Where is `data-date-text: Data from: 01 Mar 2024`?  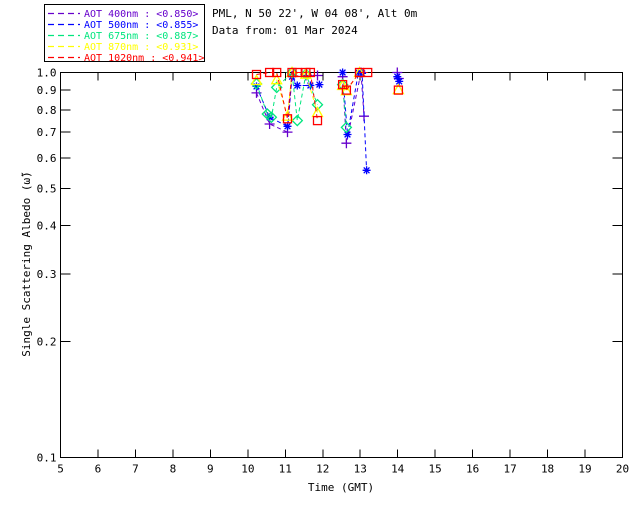
data-date-text: Data from: 01 Mar 2024 is located at coordinates (285, 30).